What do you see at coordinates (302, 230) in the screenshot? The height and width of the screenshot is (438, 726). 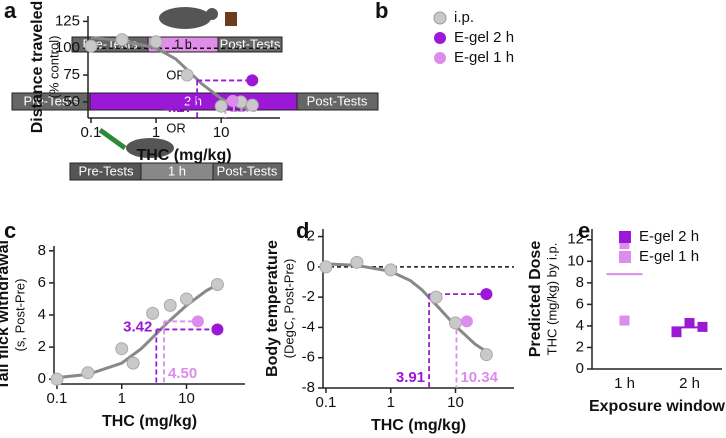 I see `panel-letter: d` at bounding box center [302, 230].